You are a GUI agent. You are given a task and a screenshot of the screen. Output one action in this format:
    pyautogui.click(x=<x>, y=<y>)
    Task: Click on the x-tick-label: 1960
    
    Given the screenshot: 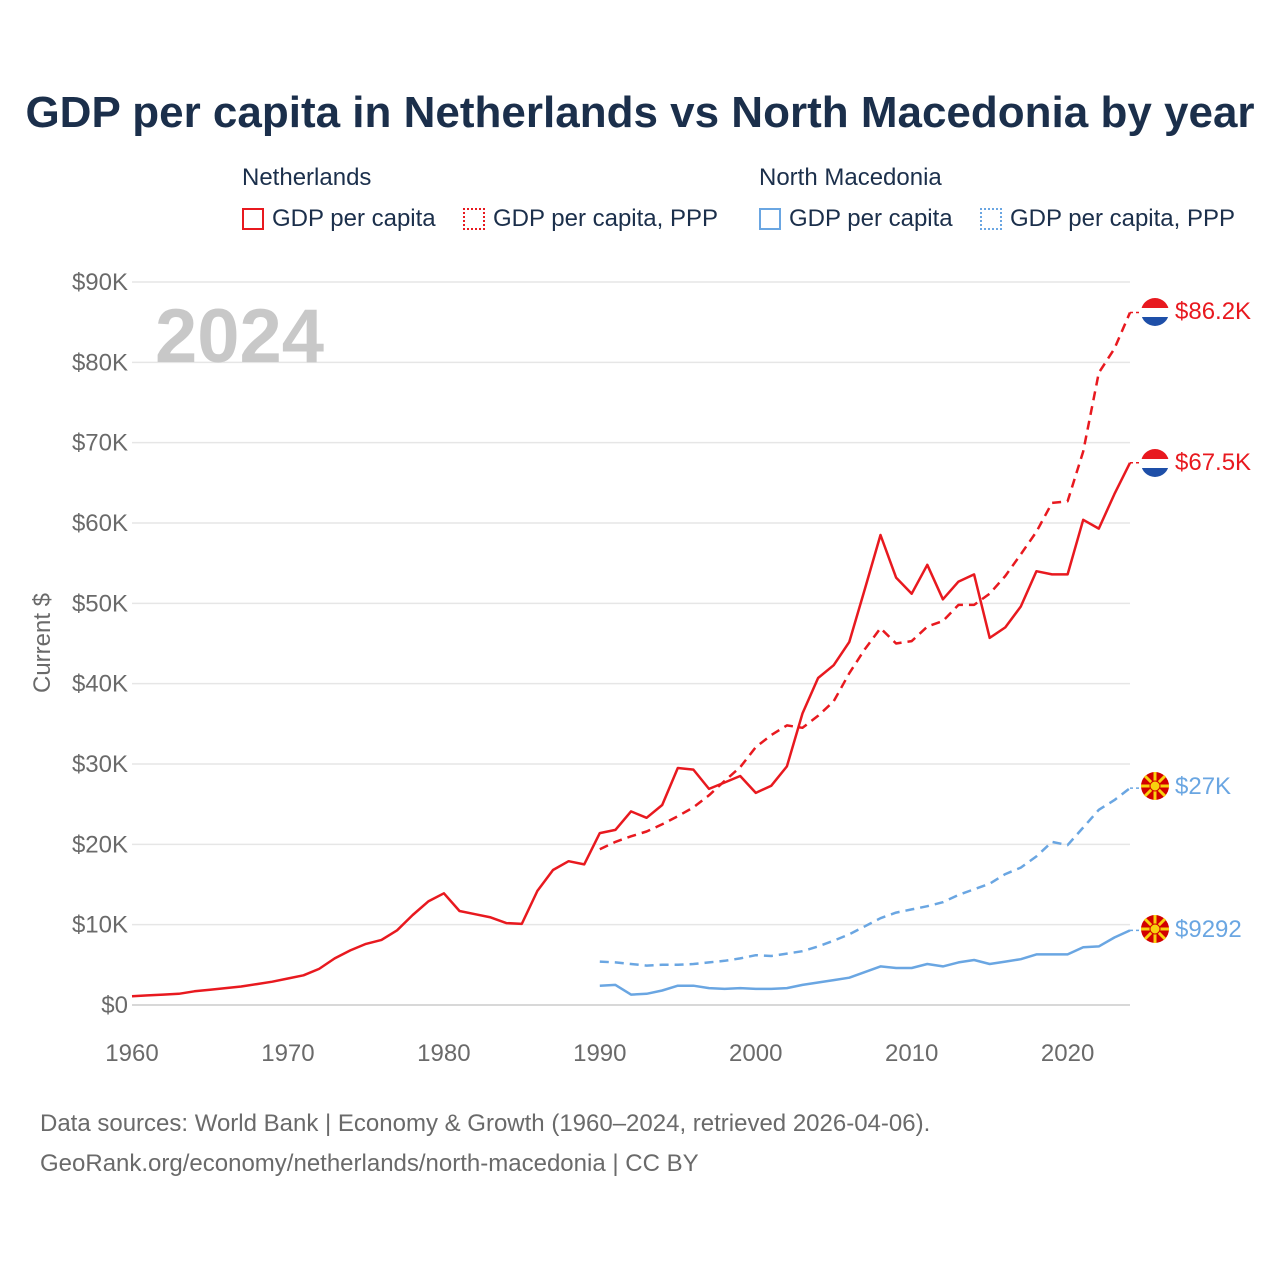 What is the action you would take?
    pyautogui.click(x=131, y=1053)
    